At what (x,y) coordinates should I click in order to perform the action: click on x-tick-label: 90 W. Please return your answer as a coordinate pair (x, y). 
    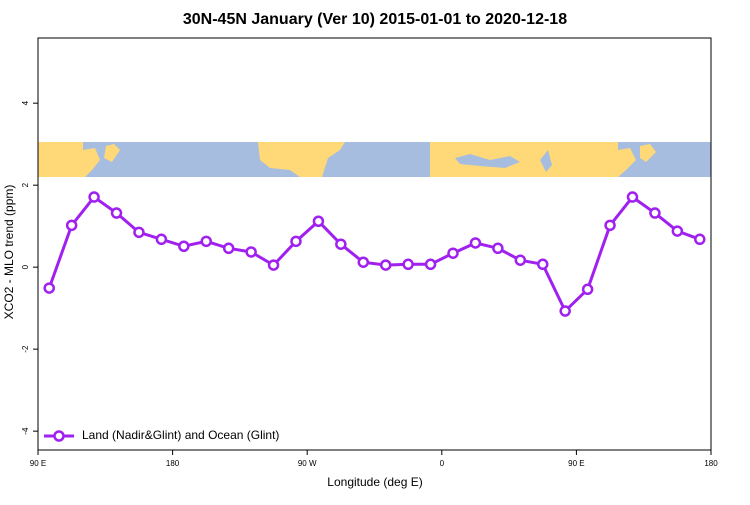
    Looking at the image, I should click on (307, 463).